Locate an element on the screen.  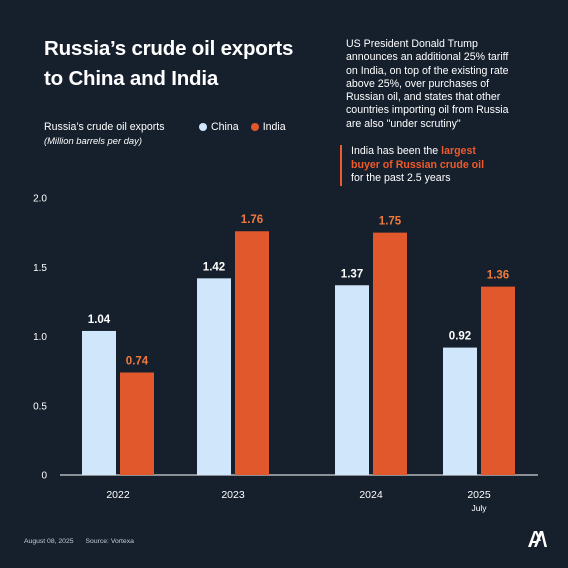
footer-date: August 08, 2025 is located at coordinates (49, 541).